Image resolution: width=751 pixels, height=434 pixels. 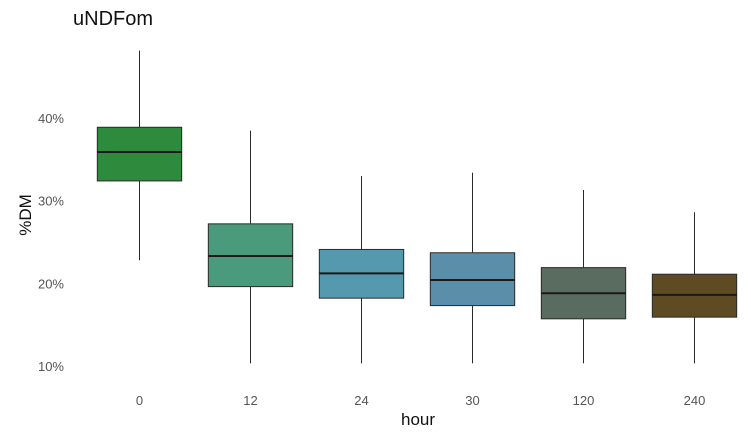 I want to click on x-tick-label: 120, so click(x=584, y=400).